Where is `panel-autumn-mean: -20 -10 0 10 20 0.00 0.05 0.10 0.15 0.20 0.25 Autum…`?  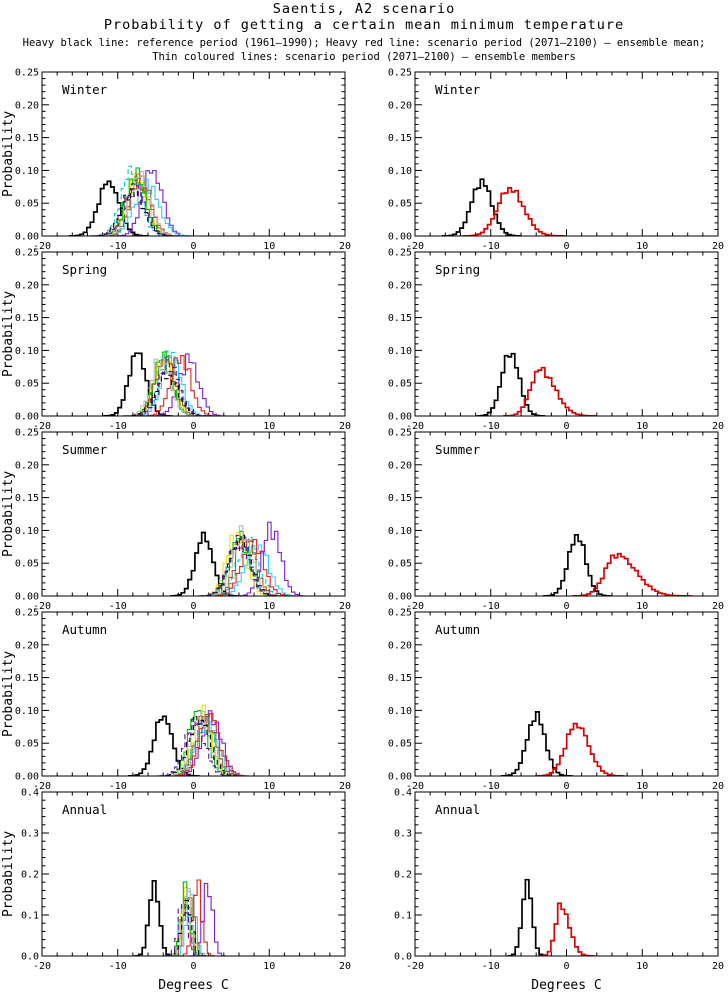 panel-autumn-mean: -20 -10 0 10 20 0.00 0.05 0.10 0.15 0.20 0.25 Autum… is located at coordinates (556, 700).